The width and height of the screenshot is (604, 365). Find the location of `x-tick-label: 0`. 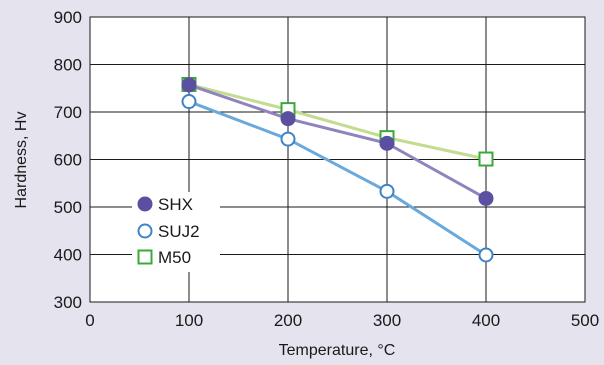

x-tick-label: 0 is located at coordinates (89, 320).